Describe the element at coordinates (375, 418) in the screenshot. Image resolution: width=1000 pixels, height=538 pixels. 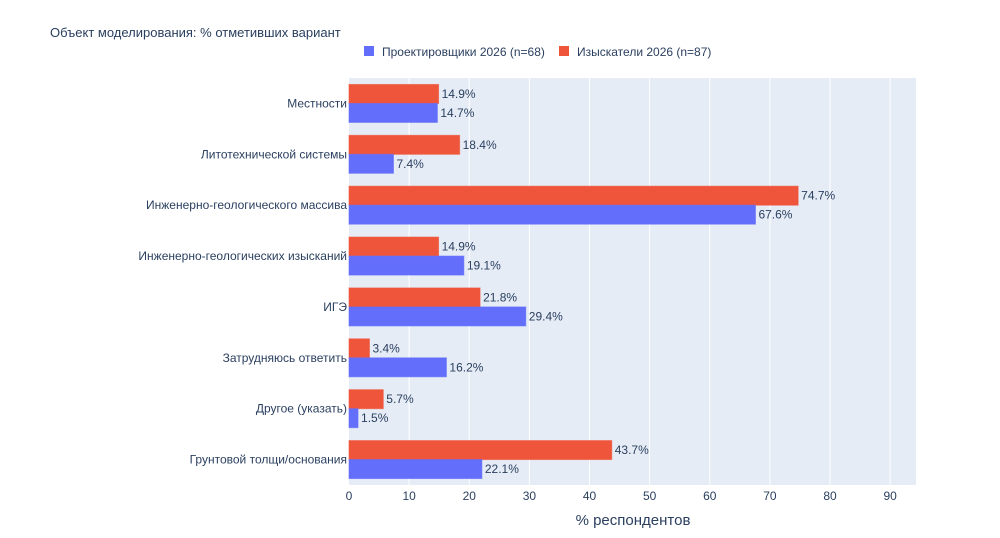
I see `data-label: 1.5%` at that location.